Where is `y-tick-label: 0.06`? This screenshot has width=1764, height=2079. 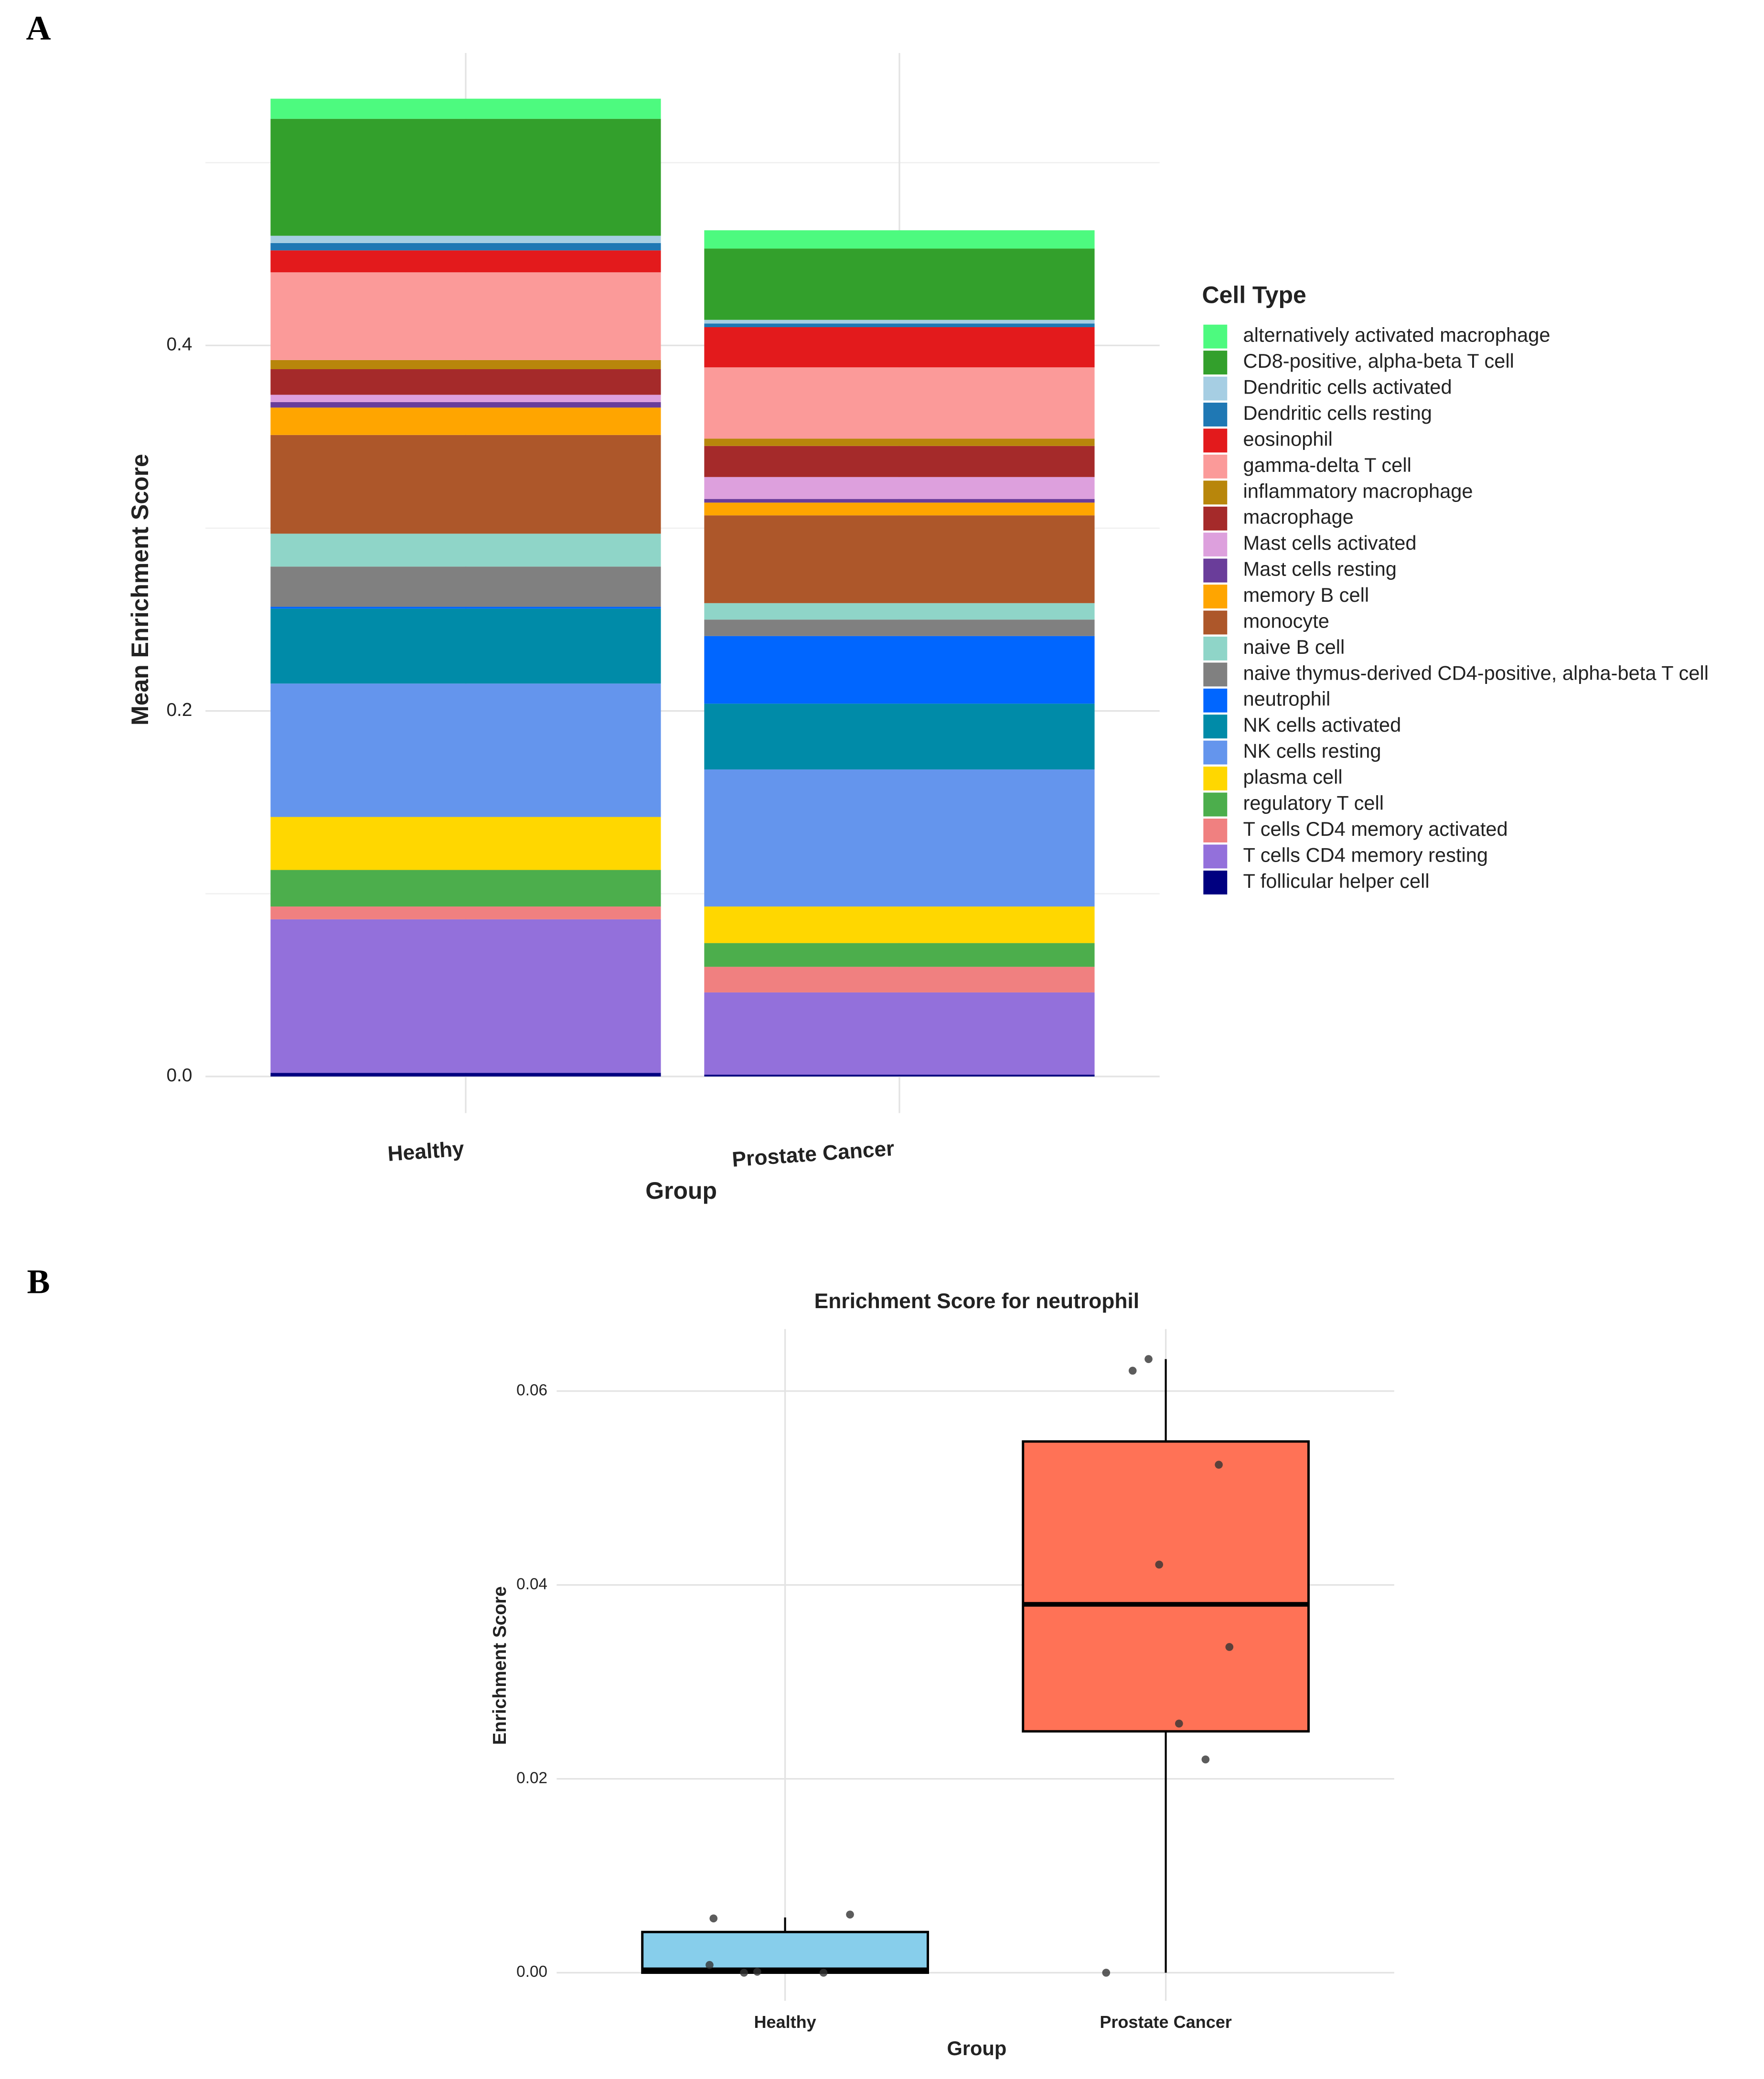
y-tick-label: 0.06 is located at coordinates (531, 1390).